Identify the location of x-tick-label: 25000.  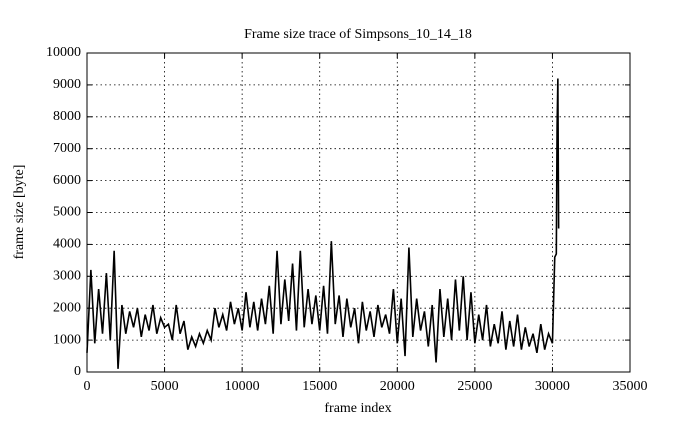
(474, 386).